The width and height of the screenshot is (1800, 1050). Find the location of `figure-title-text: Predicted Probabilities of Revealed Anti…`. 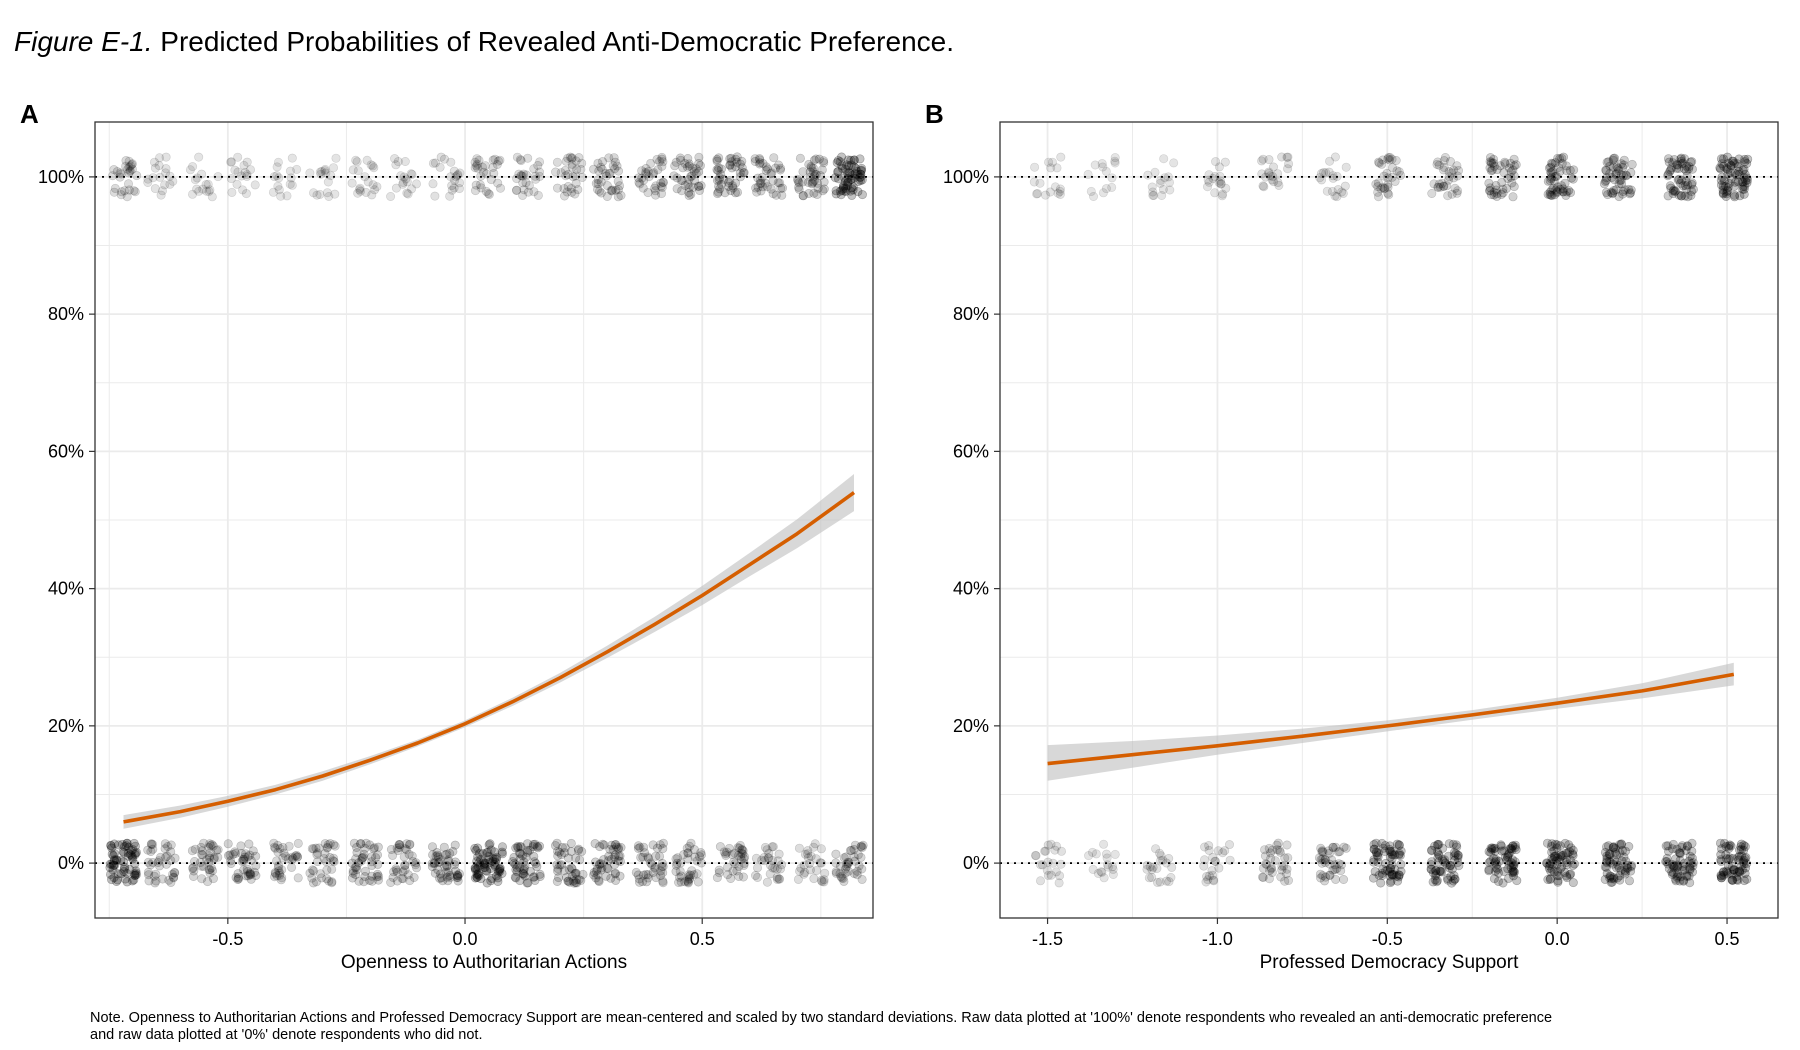

figure-title-text: Predicted Probabilities of Revealed Anti… is located at coordinates (557, 41).